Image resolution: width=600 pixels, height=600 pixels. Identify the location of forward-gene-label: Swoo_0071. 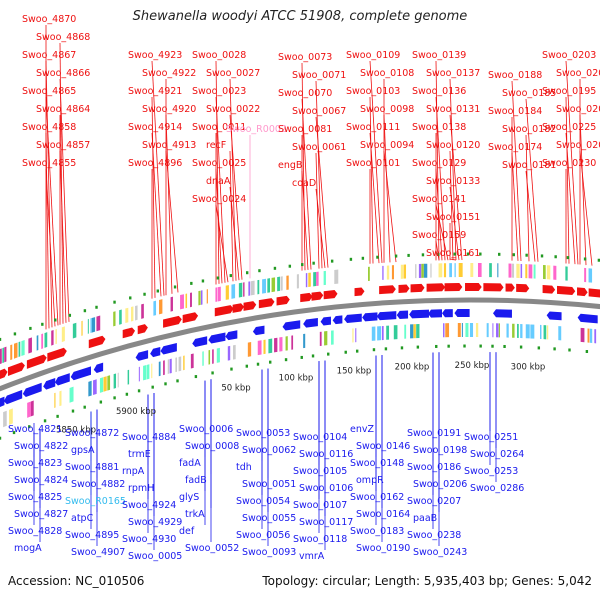
(319, 75).